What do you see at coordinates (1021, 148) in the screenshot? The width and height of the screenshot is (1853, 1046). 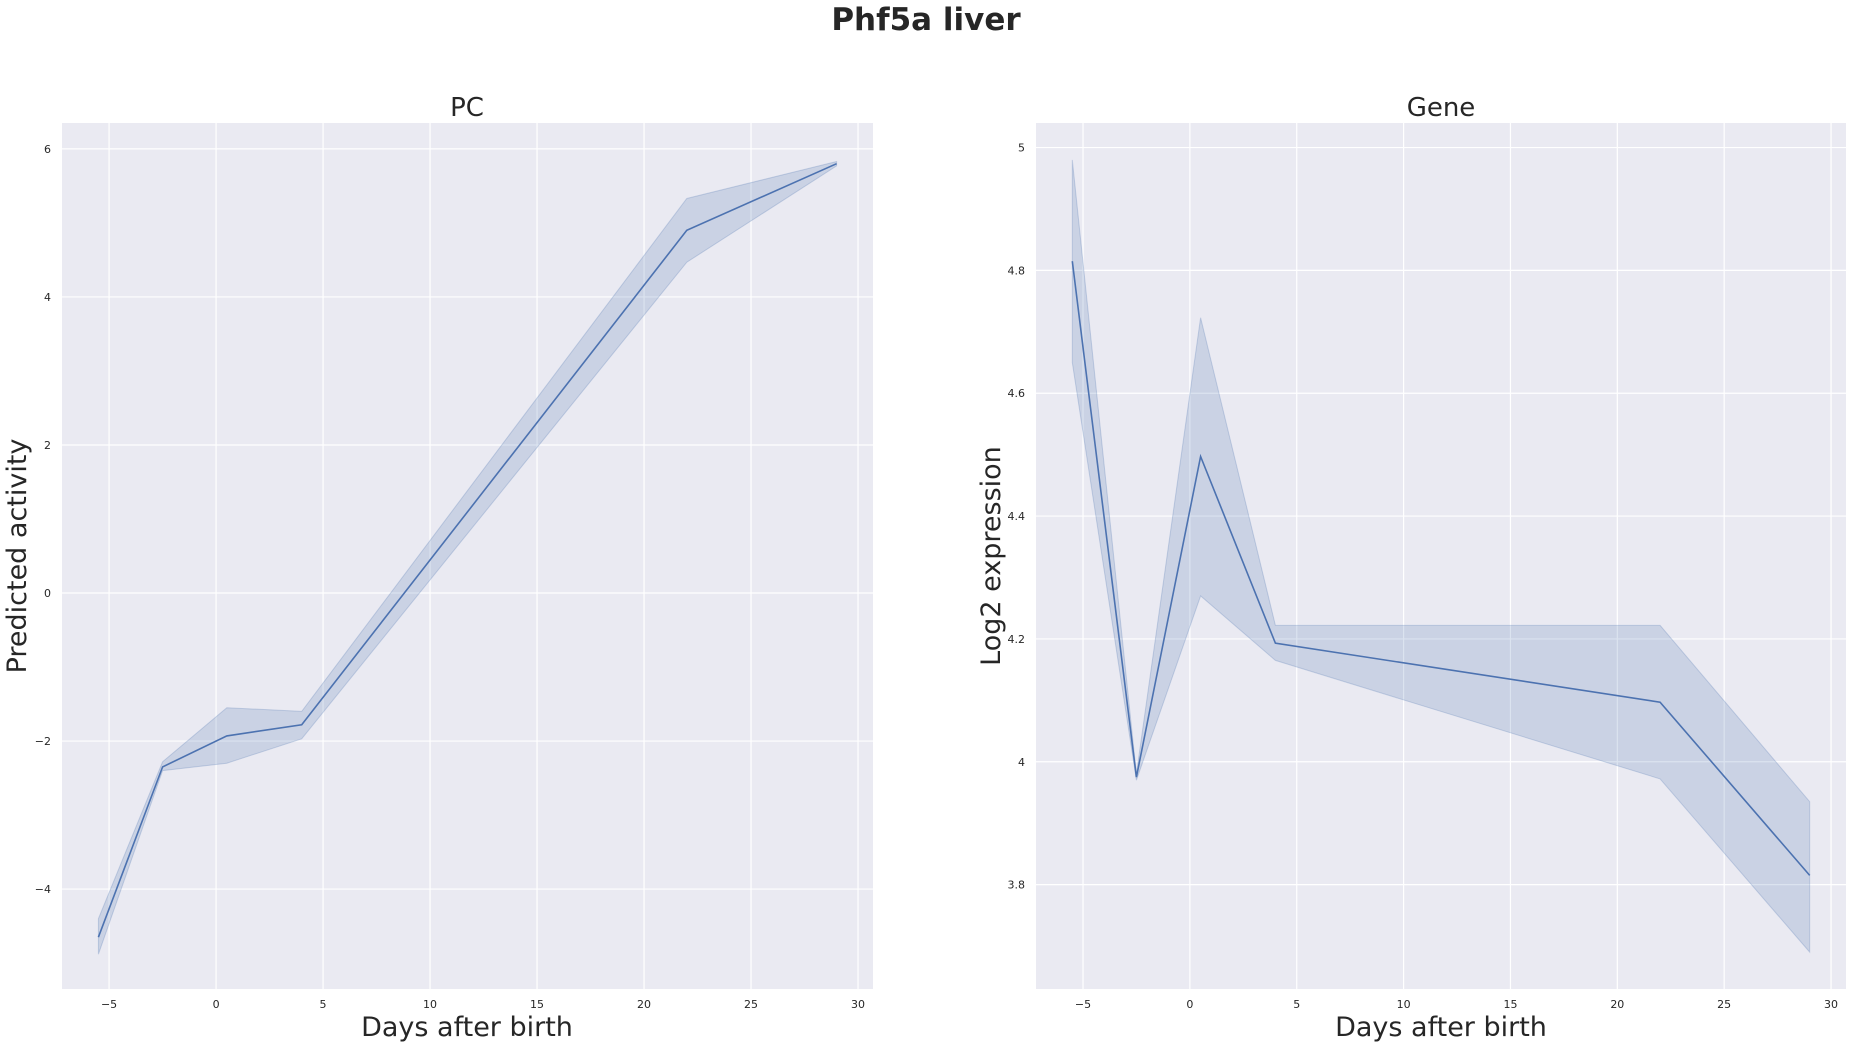 I see `gene-y-tick-label: 5` at bounding box center [1021, 148].